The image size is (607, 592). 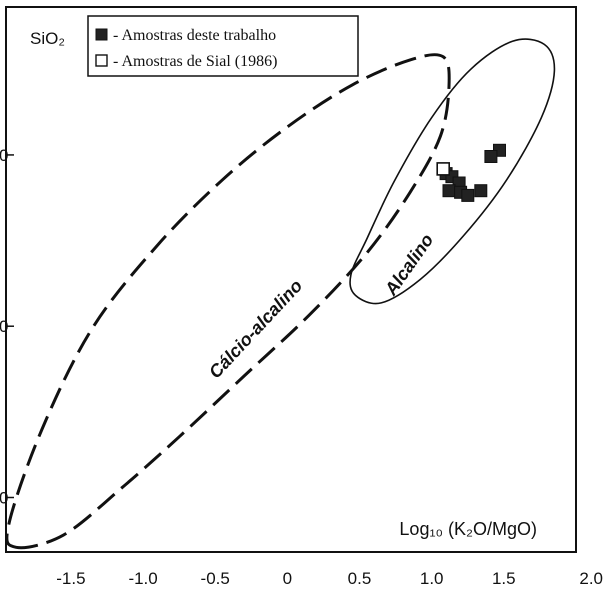 I want to click on legend-open-square-icon, so click(x=101, y=60).